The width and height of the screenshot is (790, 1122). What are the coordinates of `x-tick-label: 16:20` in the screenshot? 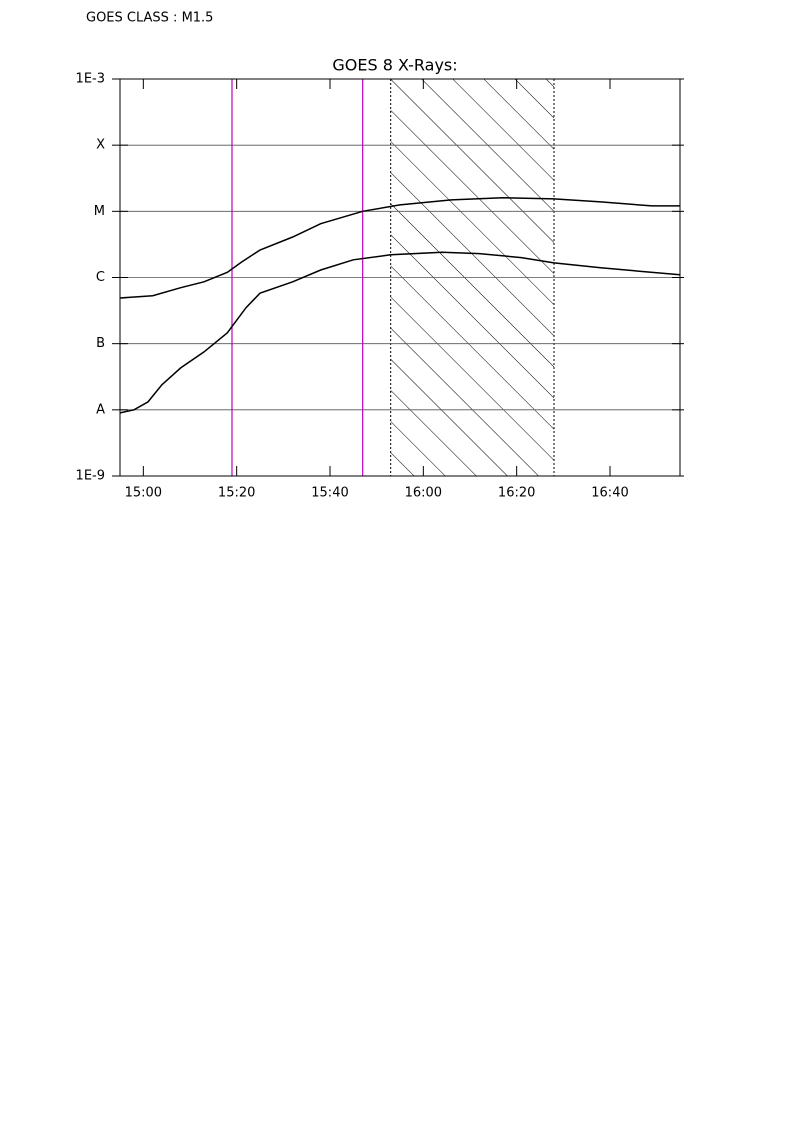 It's located at (516, 493).